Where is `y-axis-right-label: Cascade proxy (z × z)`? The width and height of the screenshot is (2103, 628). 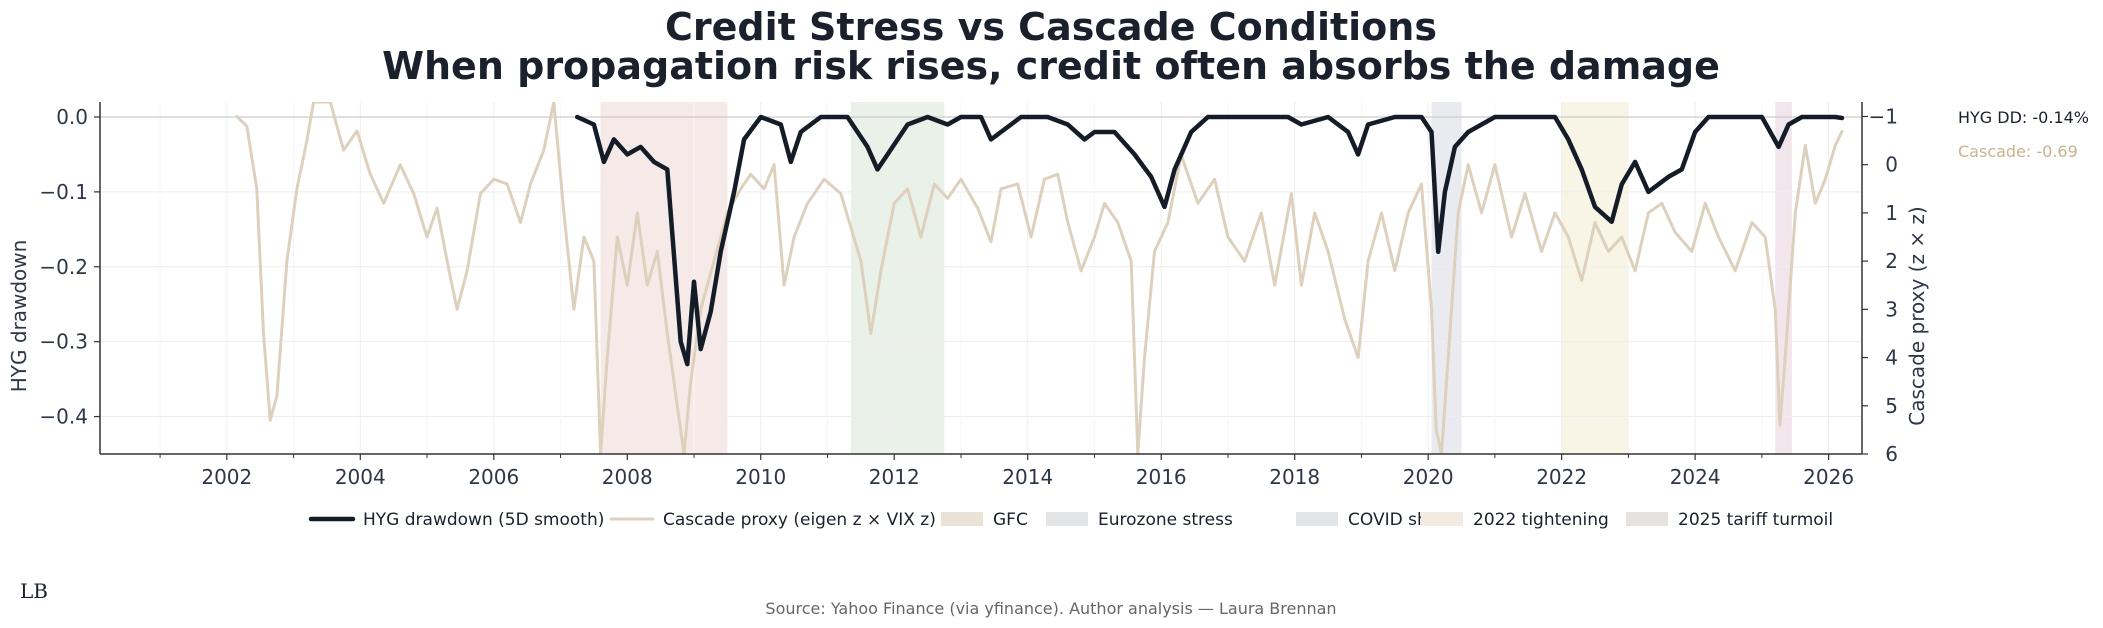
y-axis-right-label: Cascade proxy (z × z) is located at coordinates (1917, 315).